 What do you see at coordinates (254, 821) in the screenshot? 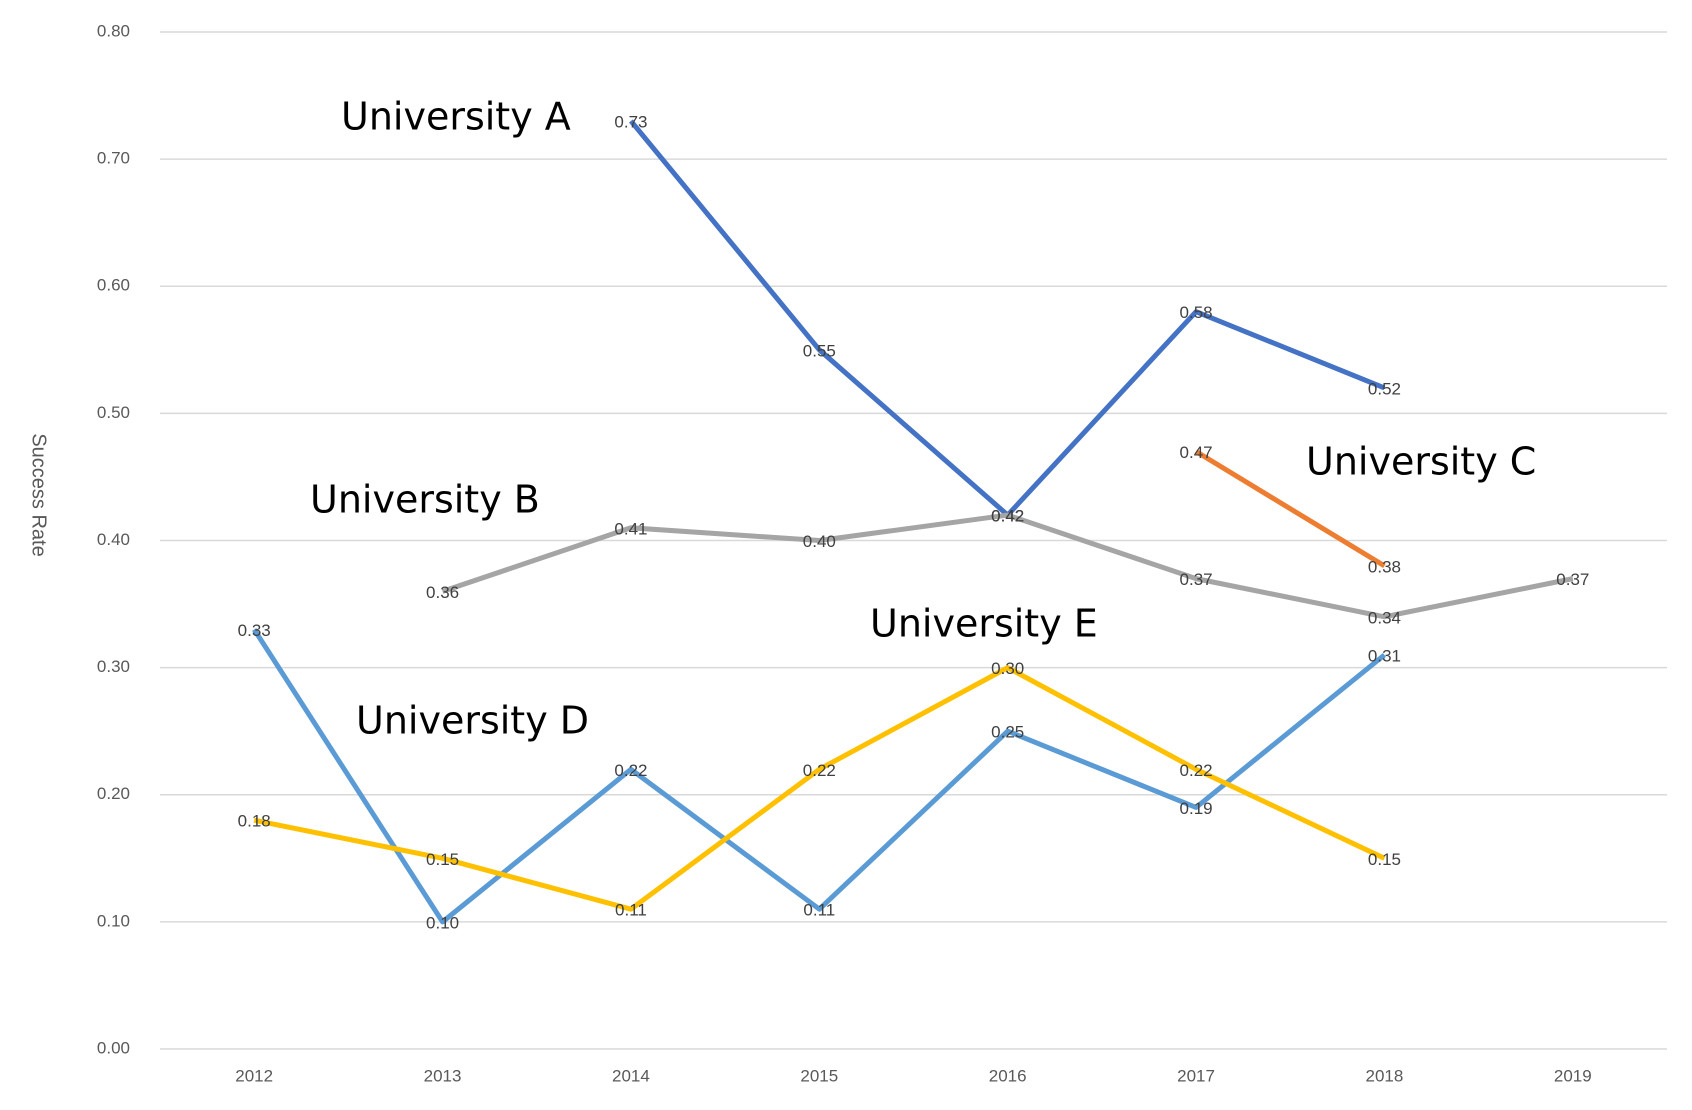
I see `data-label: 0.18` at bounding box center [254, 821].